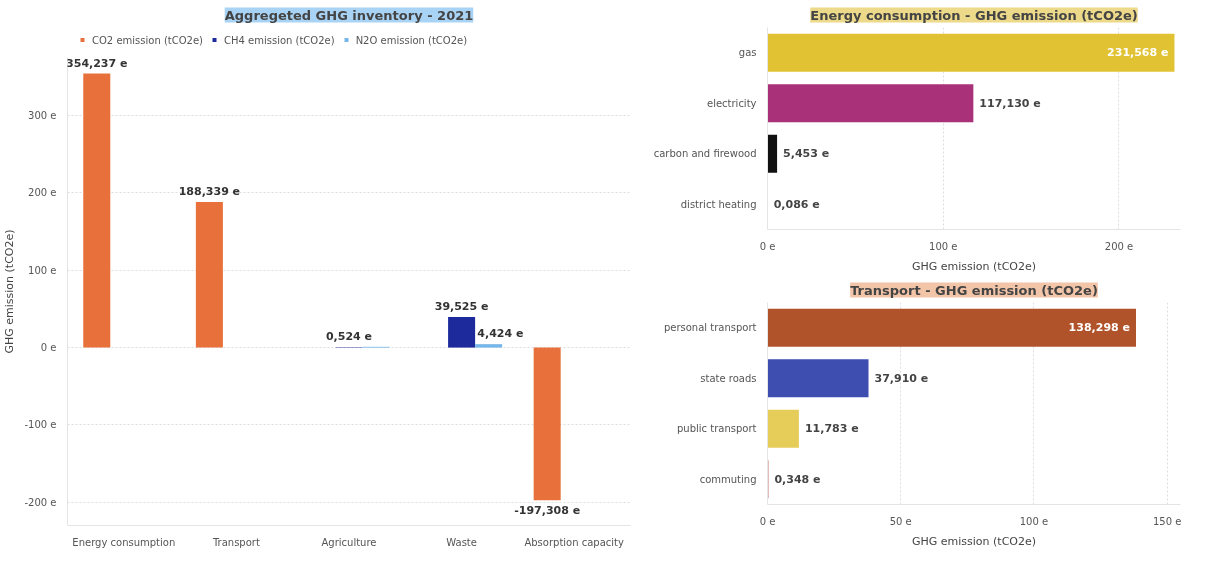 The width and height of the screenshot is (1216, 561). Describe the element at coordinates (42, 193) in the screenshot. I see `y-tick-label: 200 e` at that location.